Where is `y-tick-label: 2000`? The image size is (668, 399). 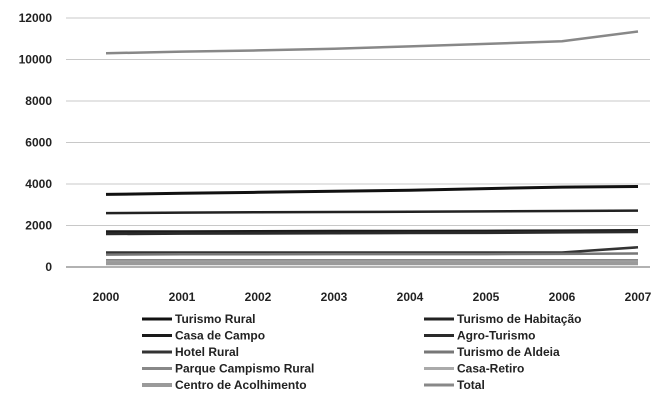 y-tick-label: 2000 is located at coordinates (38, 226).